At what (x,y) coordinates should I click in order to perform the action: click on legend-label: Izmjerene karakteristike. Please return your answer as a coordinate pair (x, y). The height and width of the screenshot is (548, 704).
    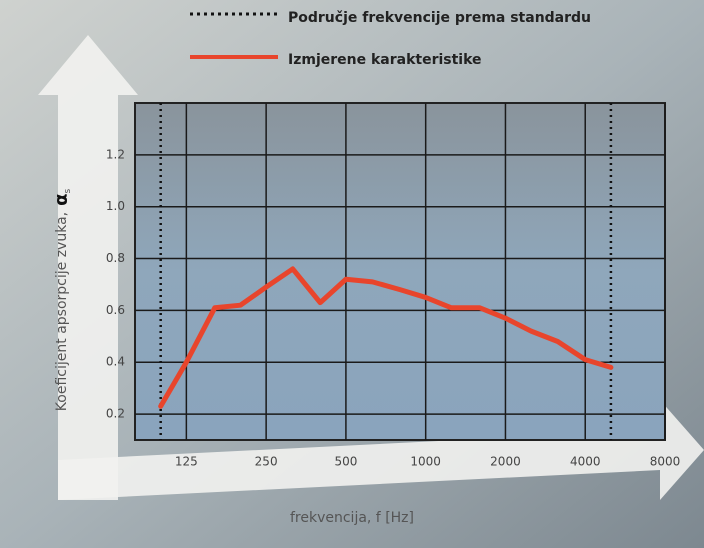
    Looking at the image, I should click on (385, 60).